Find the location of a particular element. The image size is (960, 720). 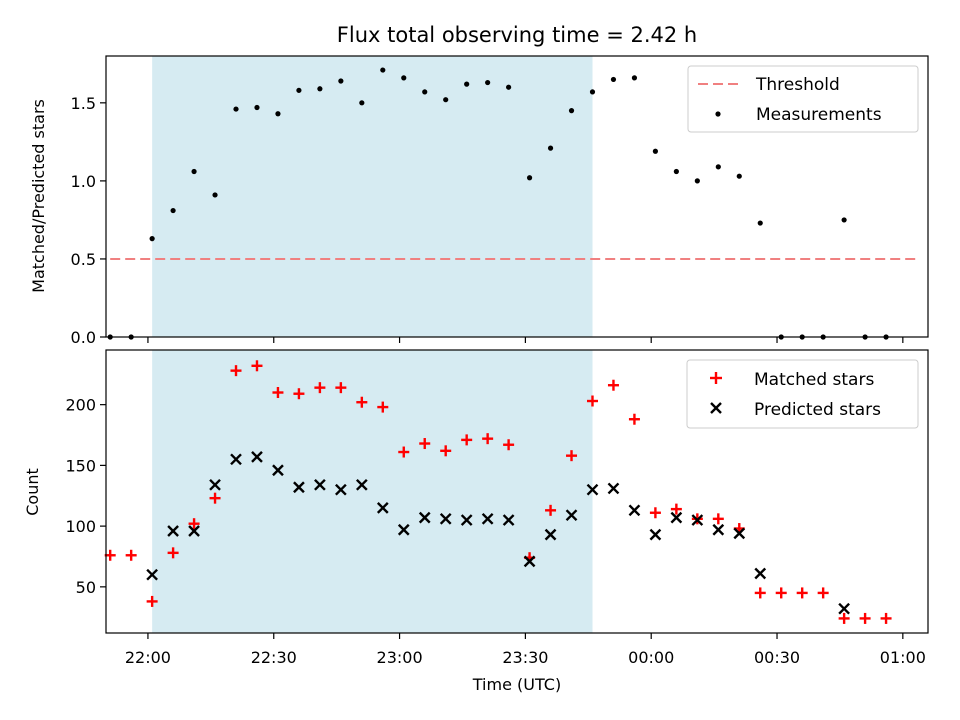

x-tick-label: 00:00 is located at coordinates (651, 657).